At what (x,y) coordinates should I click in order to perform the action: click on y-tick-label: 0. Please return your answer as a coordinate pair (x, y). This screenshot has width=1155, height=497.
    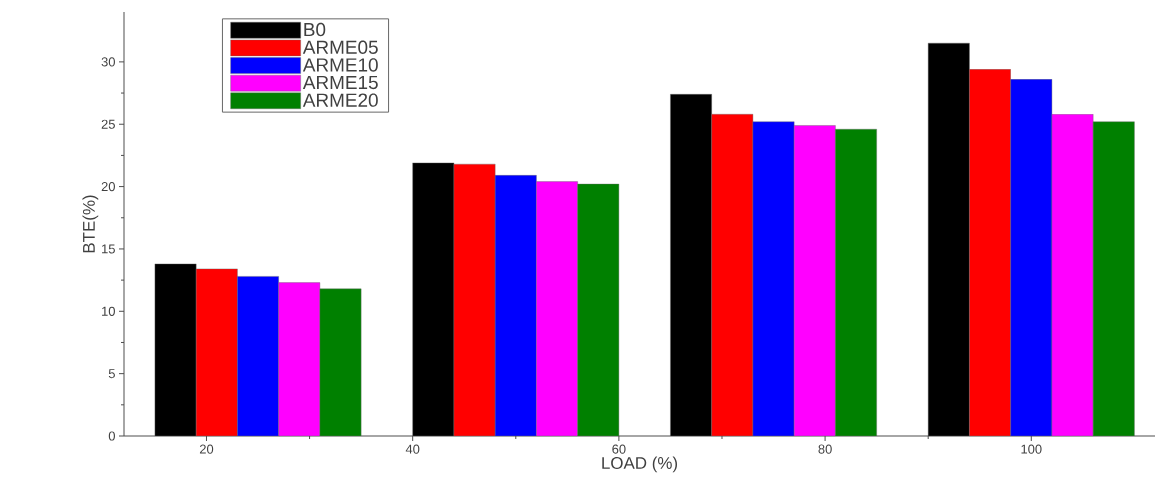
    Looking at the image, I should click on (111, 436).